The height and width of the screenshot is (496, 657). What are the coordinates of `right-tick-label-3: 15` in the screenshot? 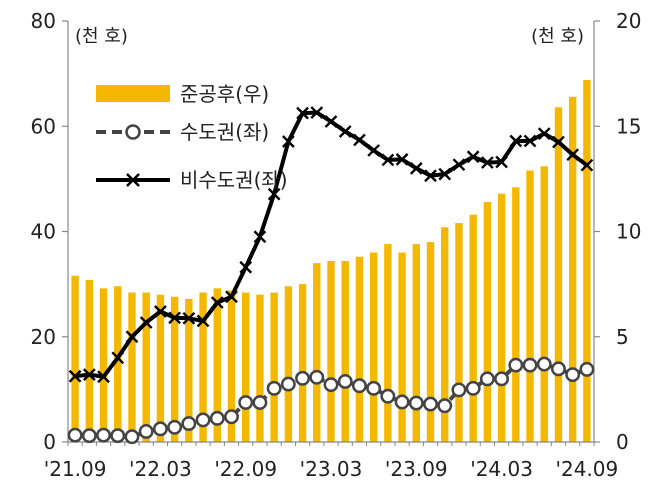 It's located at (628, 126).